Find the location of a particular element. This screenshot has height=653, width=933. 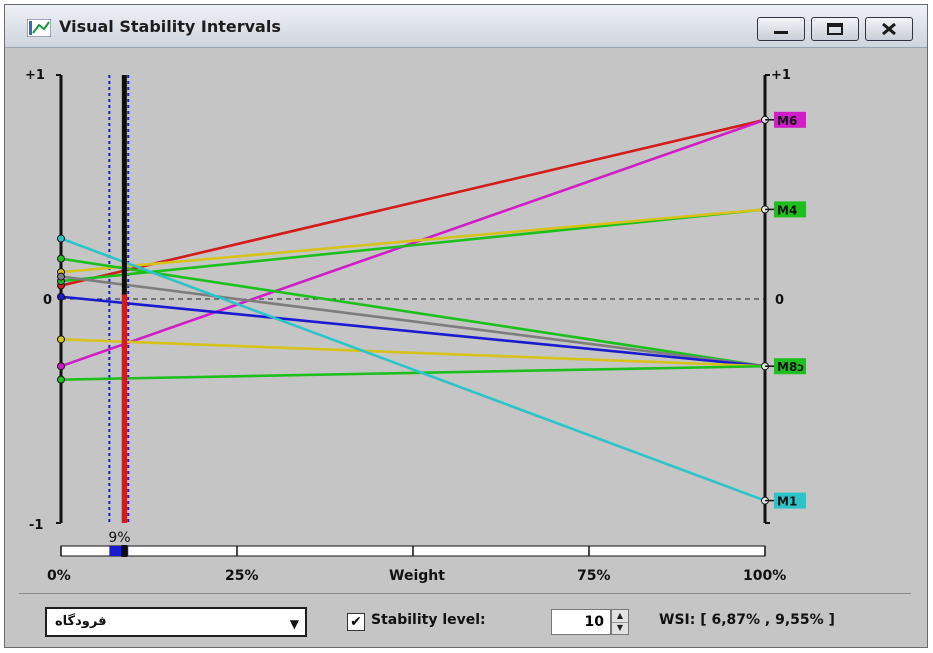

minimize-icon is located at coordinates (781, 32).